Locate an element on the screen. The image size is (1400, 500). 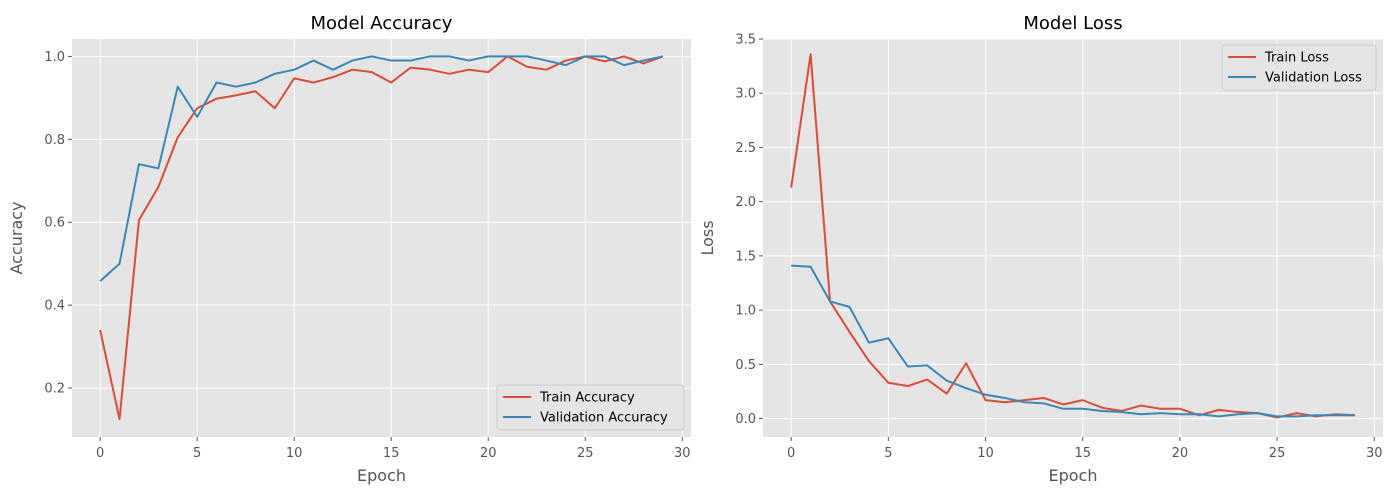
accuracy-x-tick-label-15: 15 is located at coordinates (391, 453).